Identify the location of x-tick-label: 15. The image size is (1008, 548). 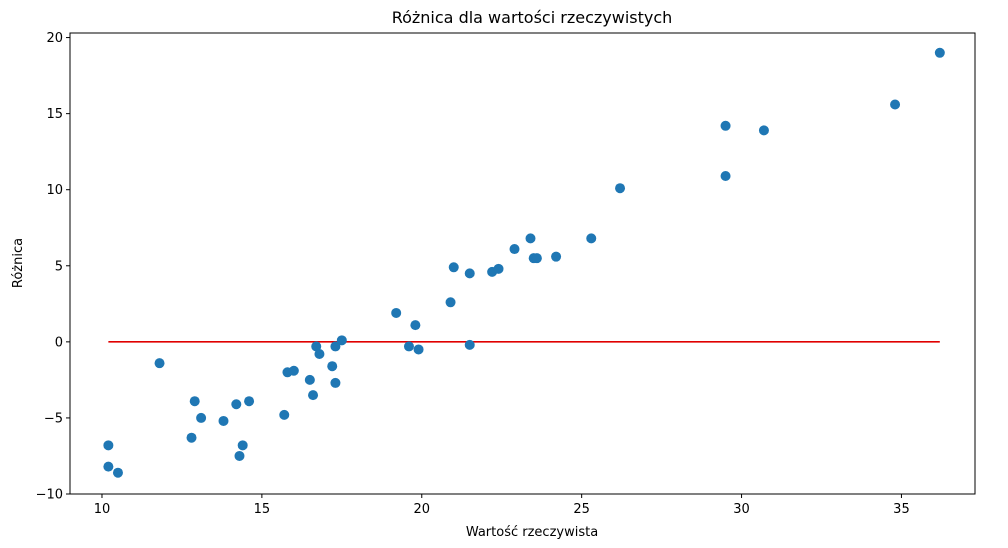
(262, 509).